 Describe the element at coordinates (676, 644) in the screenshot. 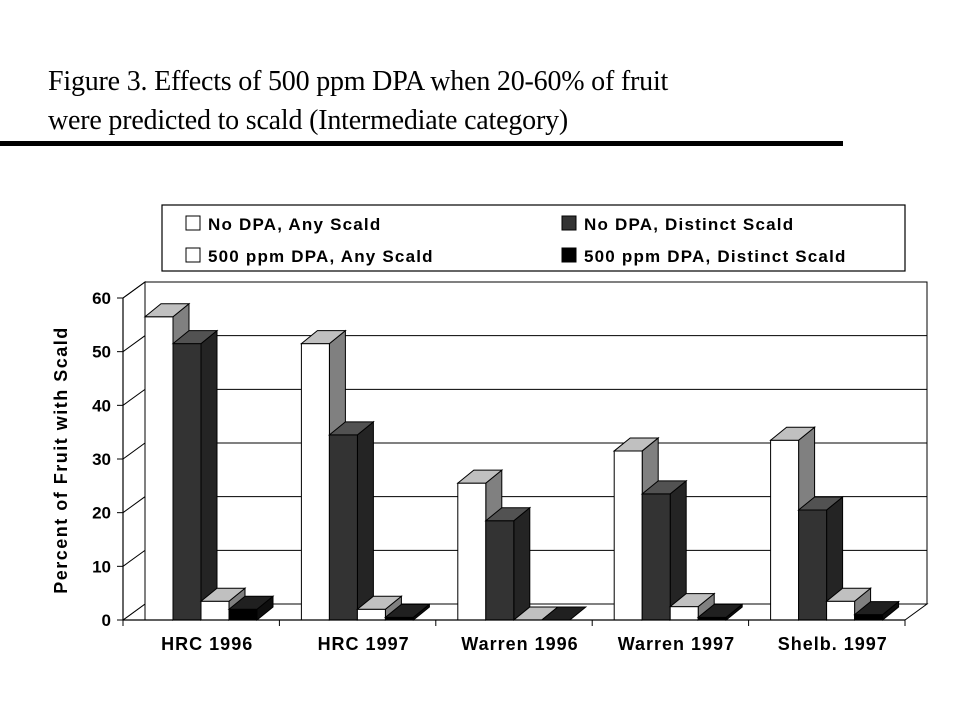

I see `x-tick-label: Warren 1997` at that location.